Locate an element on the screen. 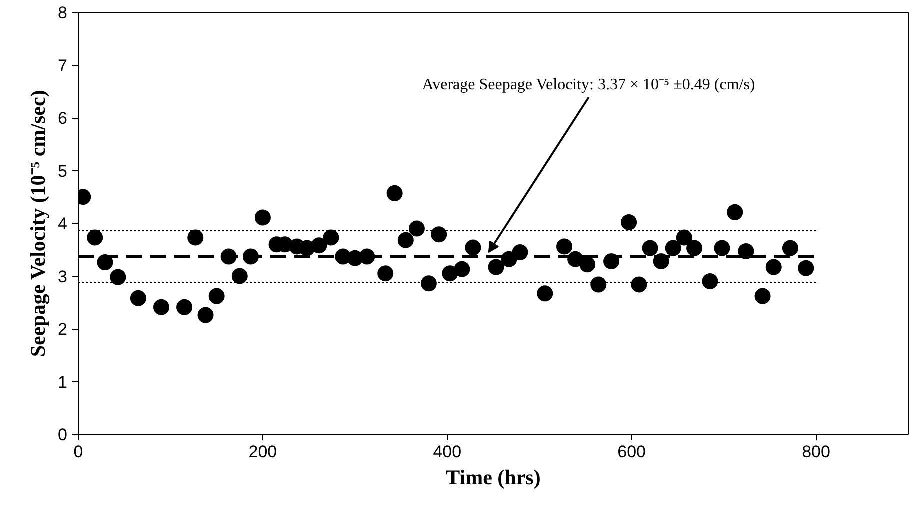 This screenshot has height=522, width=910. y-tick-label: 7 is located at coordinates (63, 66).